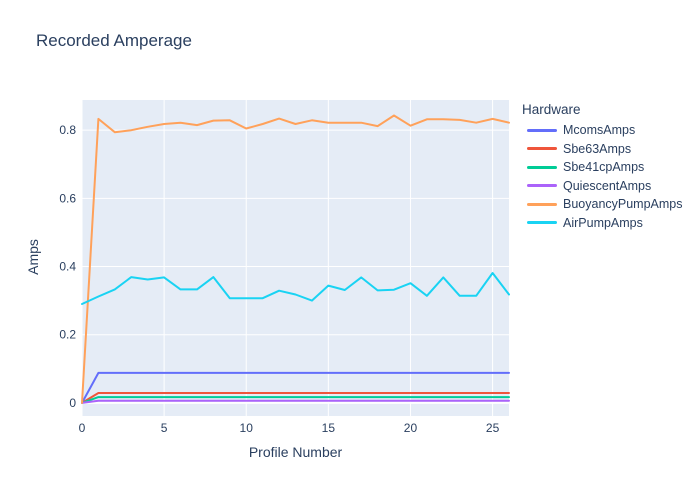 Image resolution: width=700 pixels, height=500 pixels. I want to click on legend-item-label: Sbe41cpAmps, so click(604, 167).